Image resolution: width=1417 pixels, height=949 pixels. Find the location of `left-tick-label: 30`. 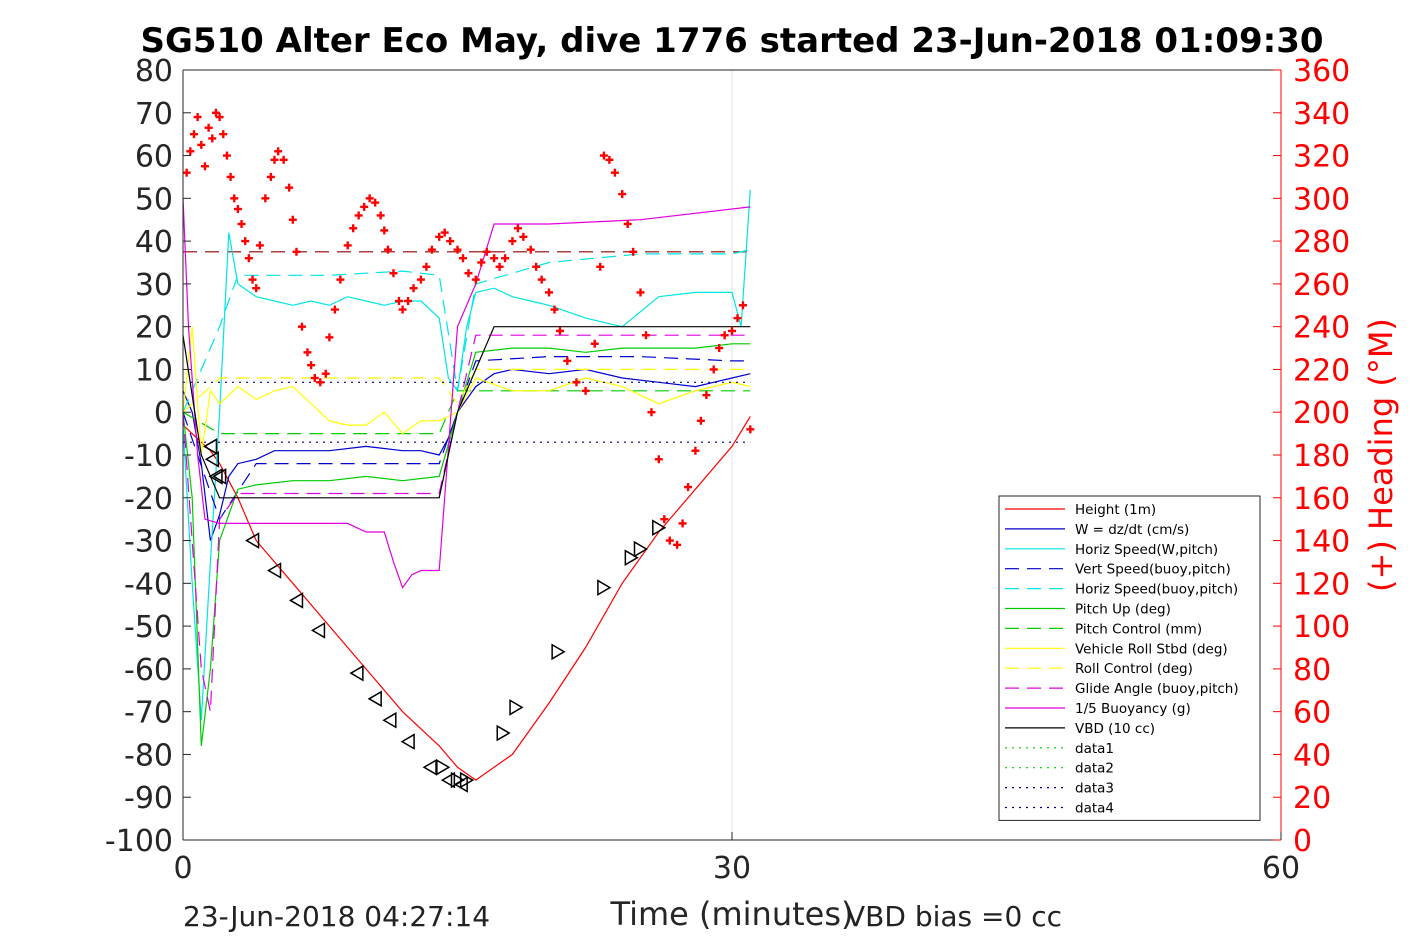

left-tick-label: 30 is located at coordinates (154, 285).